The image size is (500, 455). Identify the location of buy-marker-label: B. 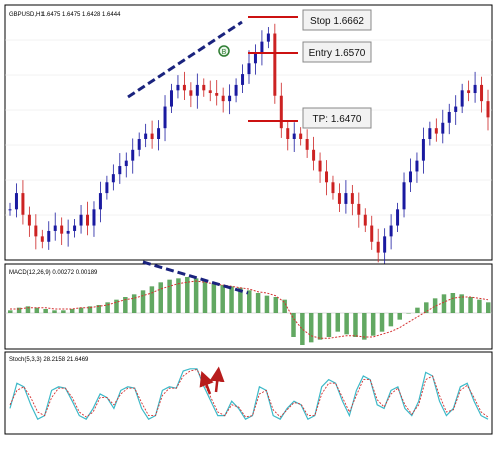
(224, 52).